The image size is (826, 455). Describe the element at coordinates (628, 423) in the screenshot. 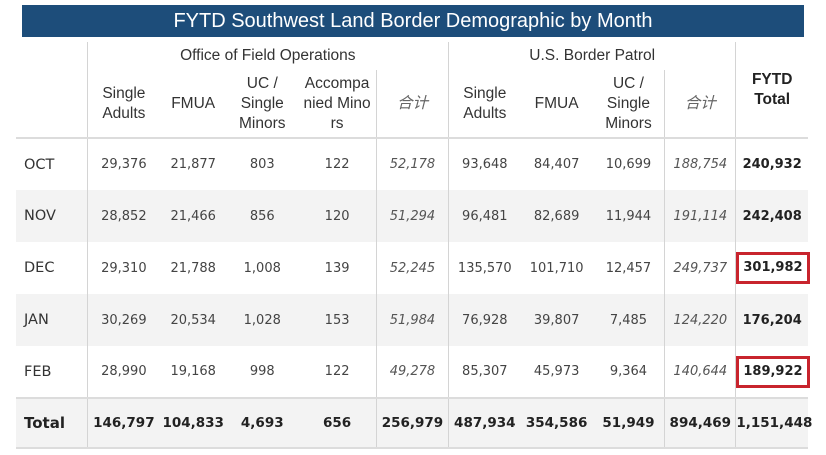

I see `total-usbp-uc: 51,949` at that location.